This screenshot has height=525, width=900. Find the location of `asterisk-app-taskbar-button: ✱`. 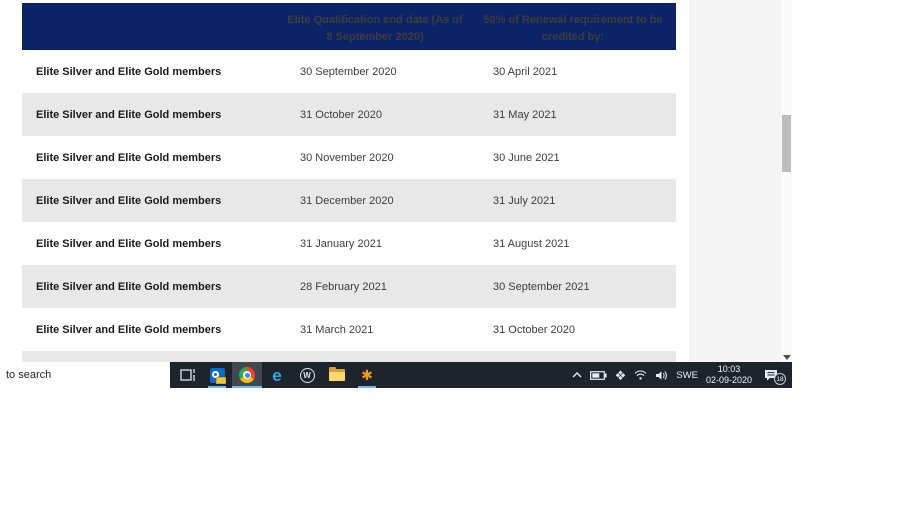

asterisk-app-taskbar-button: ✱ is located at coordinates (367, 375).